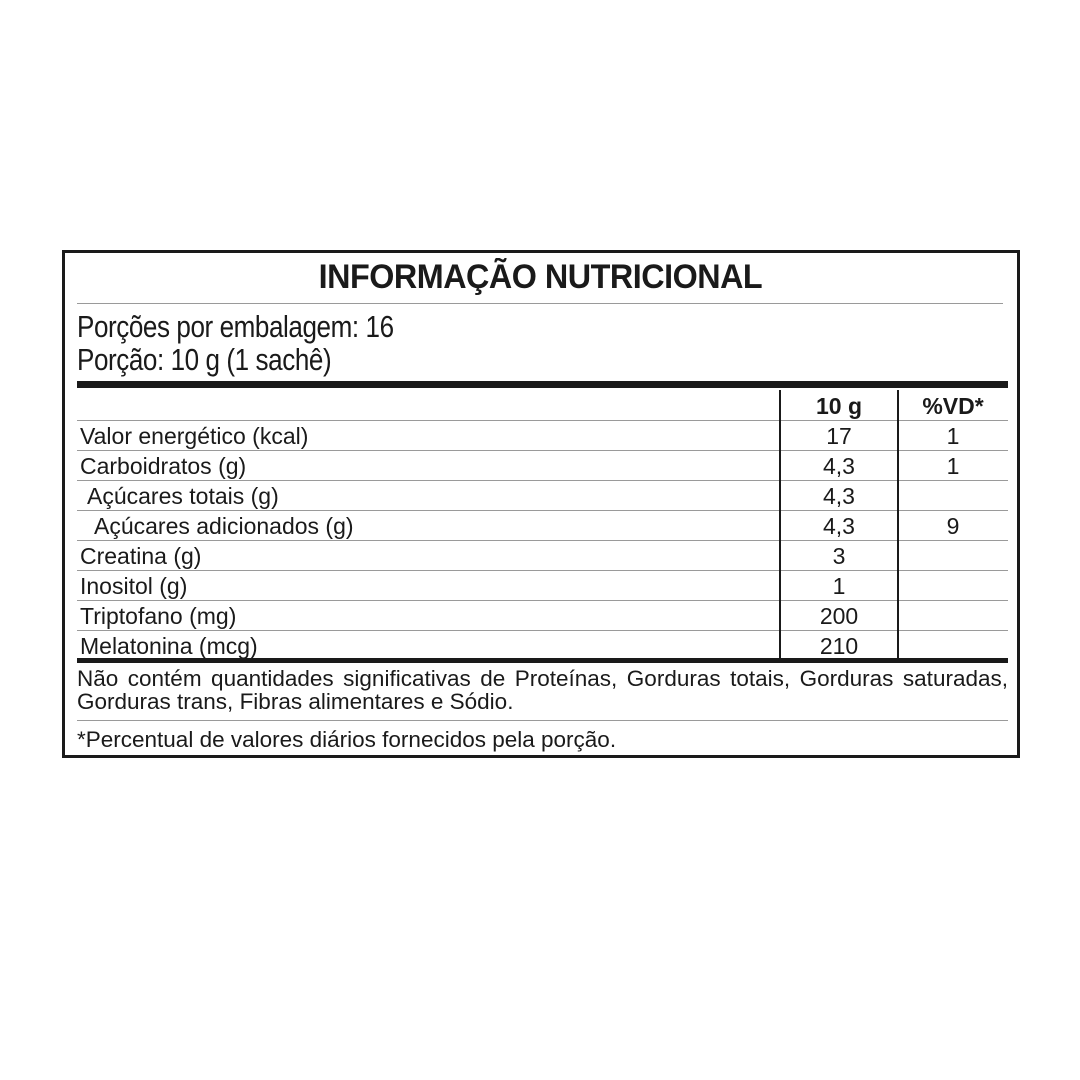 The width and height of the screenshot is (1080, 1080). I want to click on nutrient-name: Açúcares totais (g), so click(183, 496).